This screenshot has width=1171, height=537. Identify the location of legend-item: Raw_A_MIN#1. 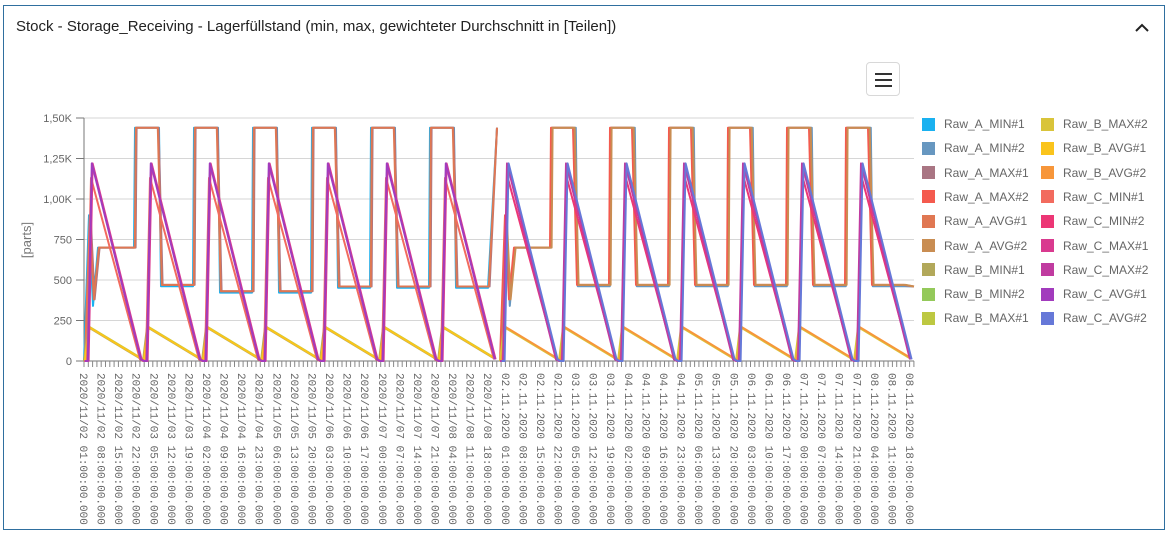
(973, 124).